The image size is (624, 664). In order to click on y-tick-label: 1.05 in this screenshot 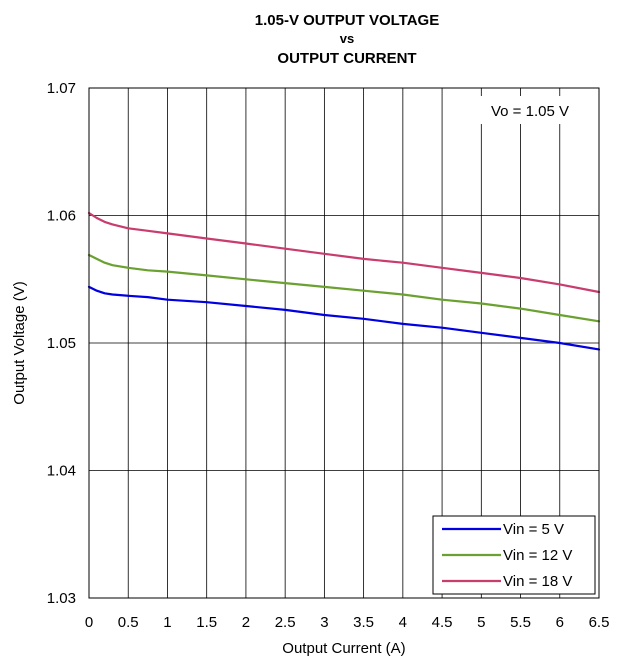, I will do `click(61, 343)`.